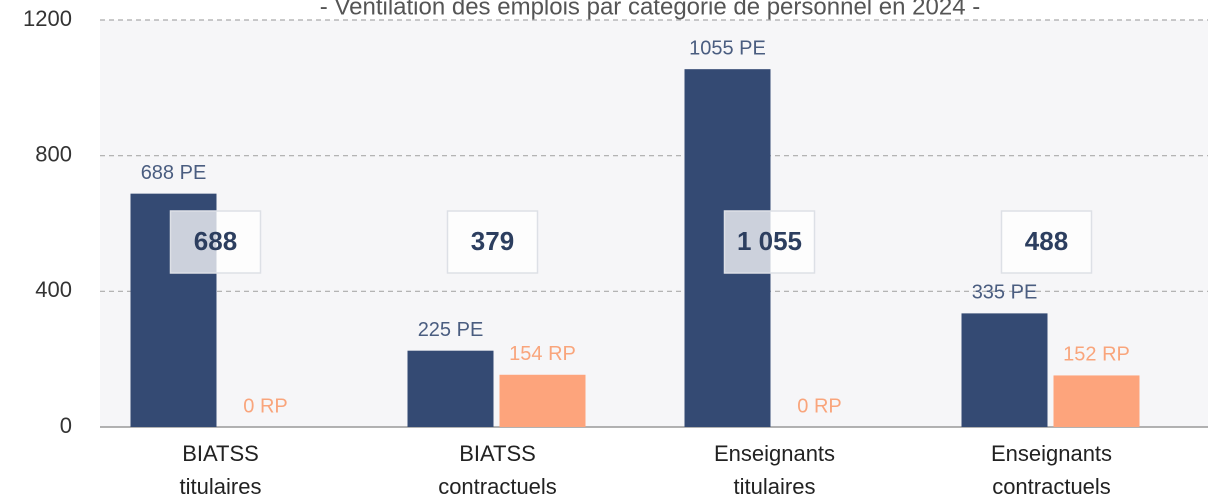 This screenshot has width=1208, height=499. Describe the element at coordinates (53, 289) in the screenshot. I see `y-tick-label: 400` at that location.